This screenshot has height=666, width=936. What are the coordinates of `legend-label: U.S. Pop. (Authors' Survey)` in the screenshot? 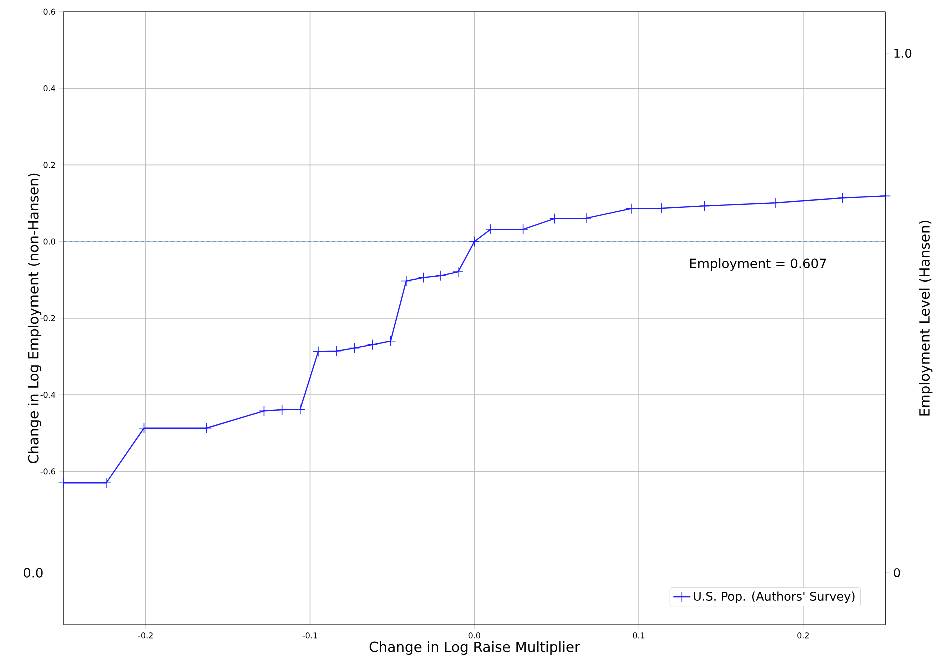 It's located at (774, 598).